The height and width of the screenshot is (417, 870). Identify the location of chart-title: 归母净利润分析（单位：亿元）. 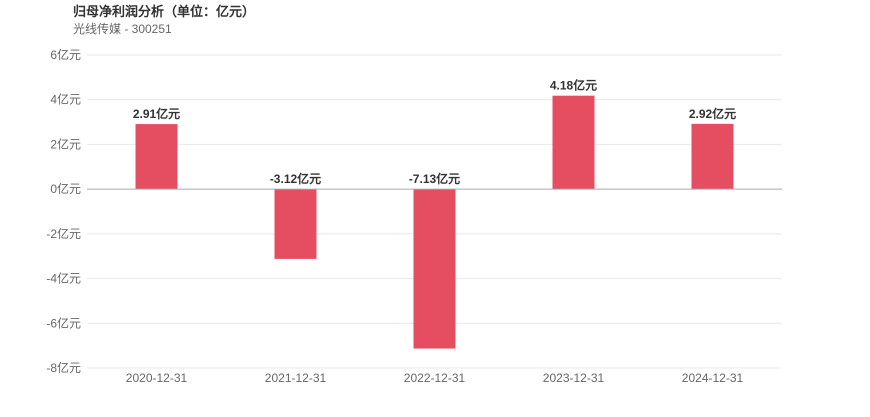
(164, 11).